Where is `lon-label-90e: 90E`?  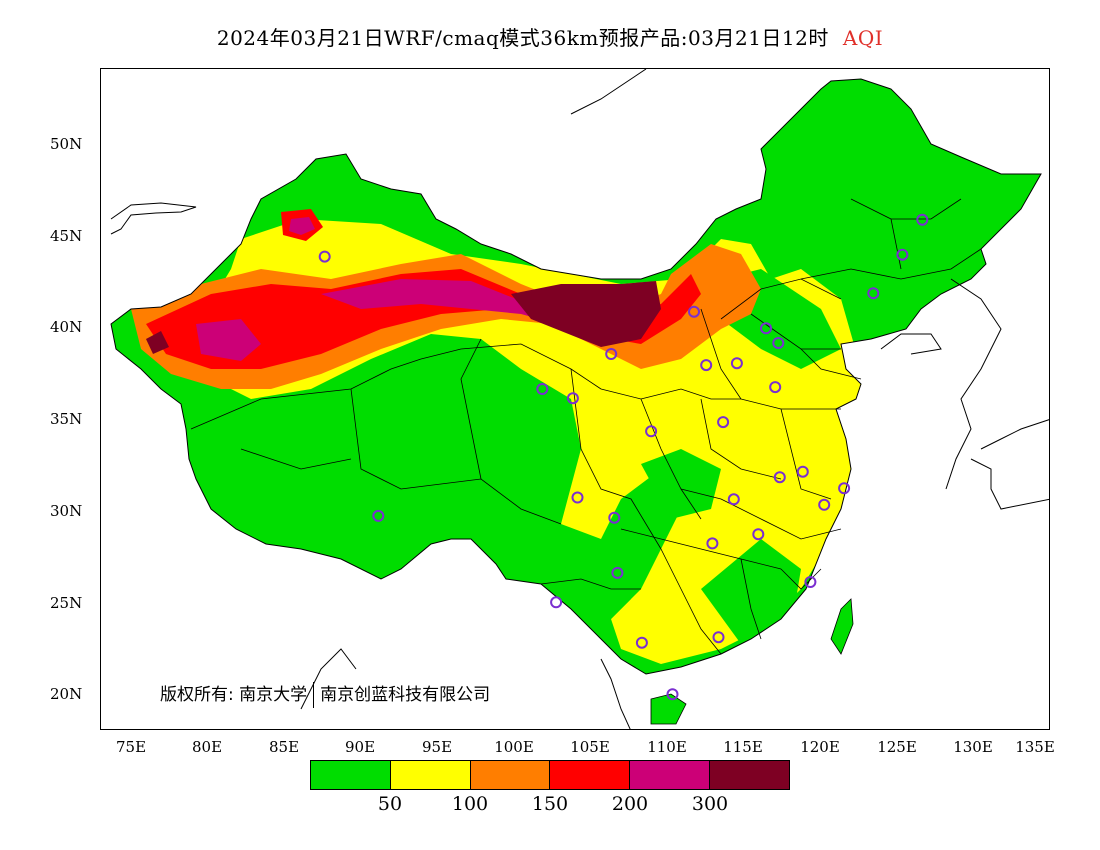 lon-label-90e: 90E is located at coordinates (360, 747).